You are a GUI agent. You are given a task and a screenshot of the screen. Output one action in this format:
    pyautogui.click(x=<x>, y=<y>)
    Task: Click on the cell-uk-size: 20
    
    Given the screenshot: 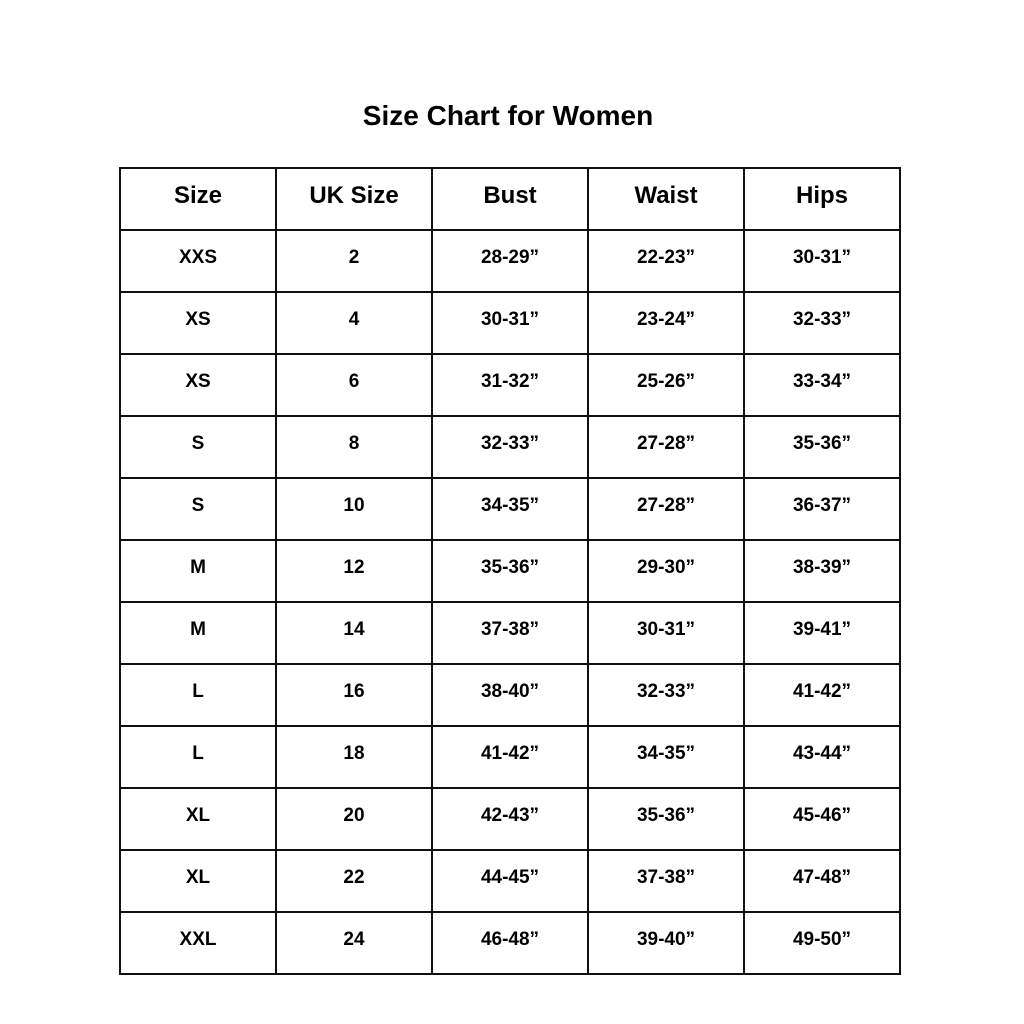 What is the action you would take?
    pyautogui.click(x=354, y=819)
    